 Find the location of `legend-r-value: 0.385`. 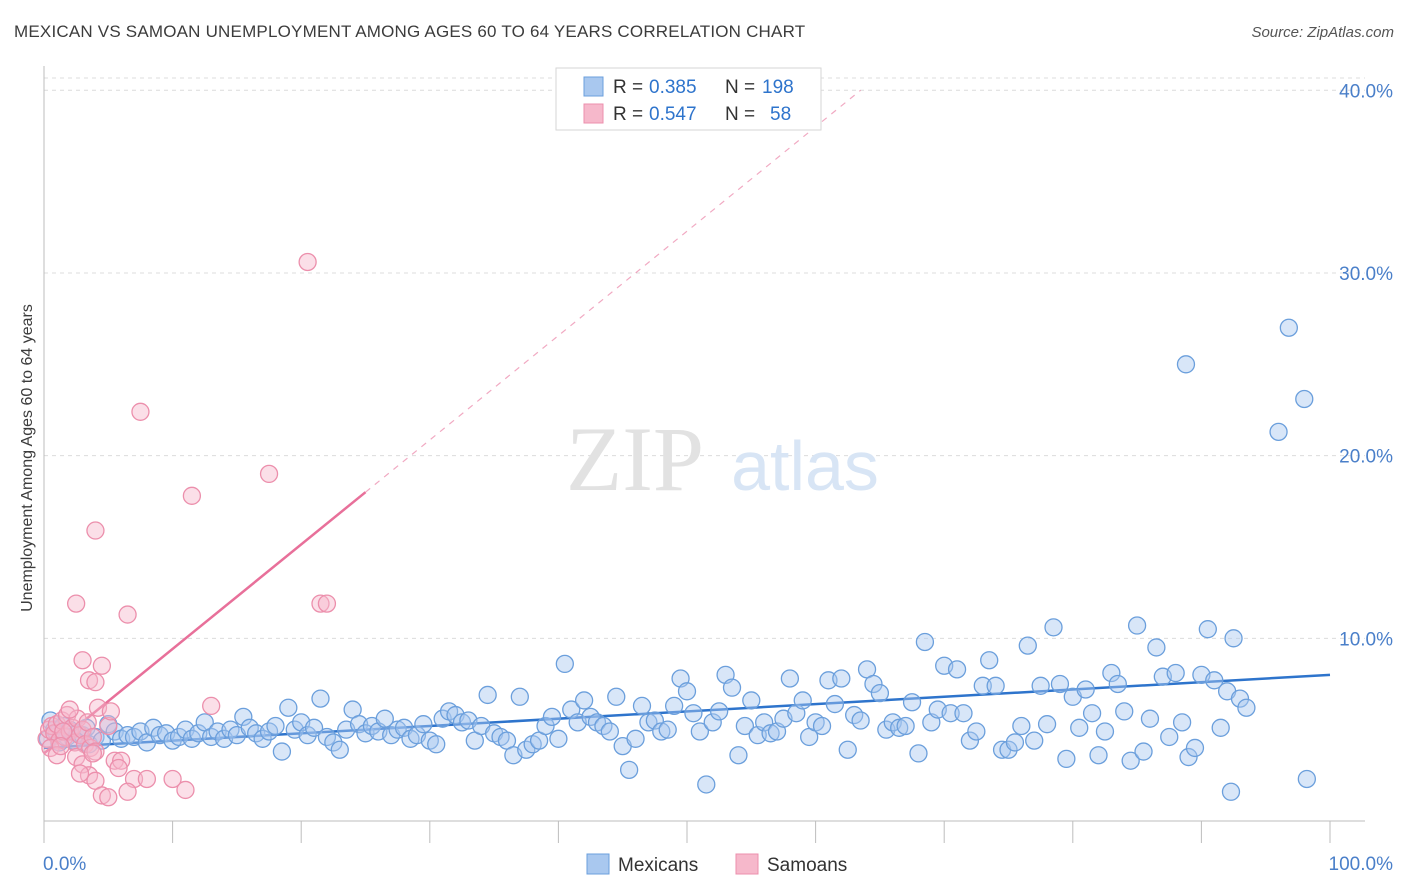

legend-r-value: 0.385 is located at coordinates (673, 87).